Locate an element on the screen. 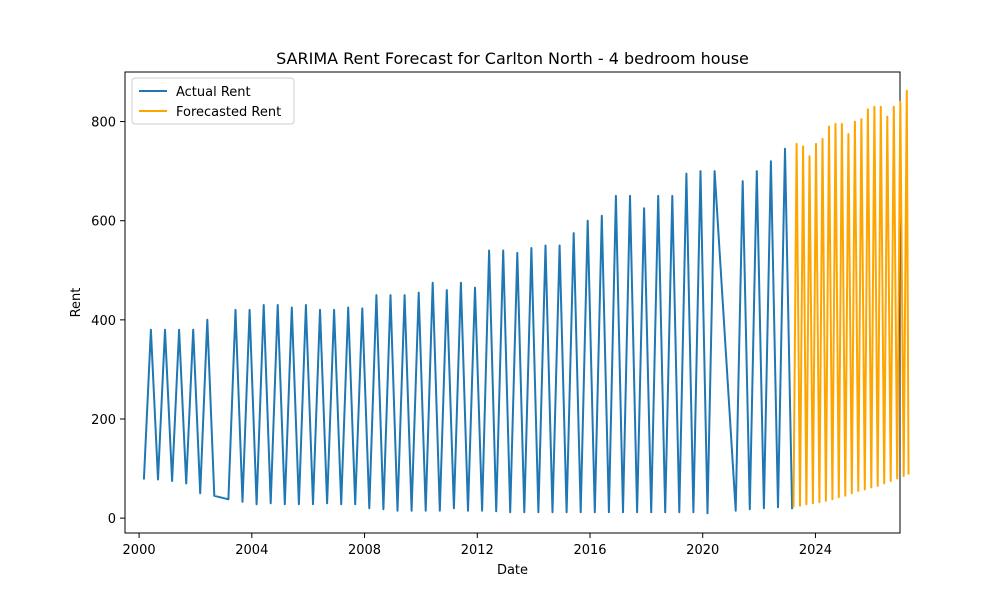  x-tick-label: 2020 is located at coordinates (702, 550).